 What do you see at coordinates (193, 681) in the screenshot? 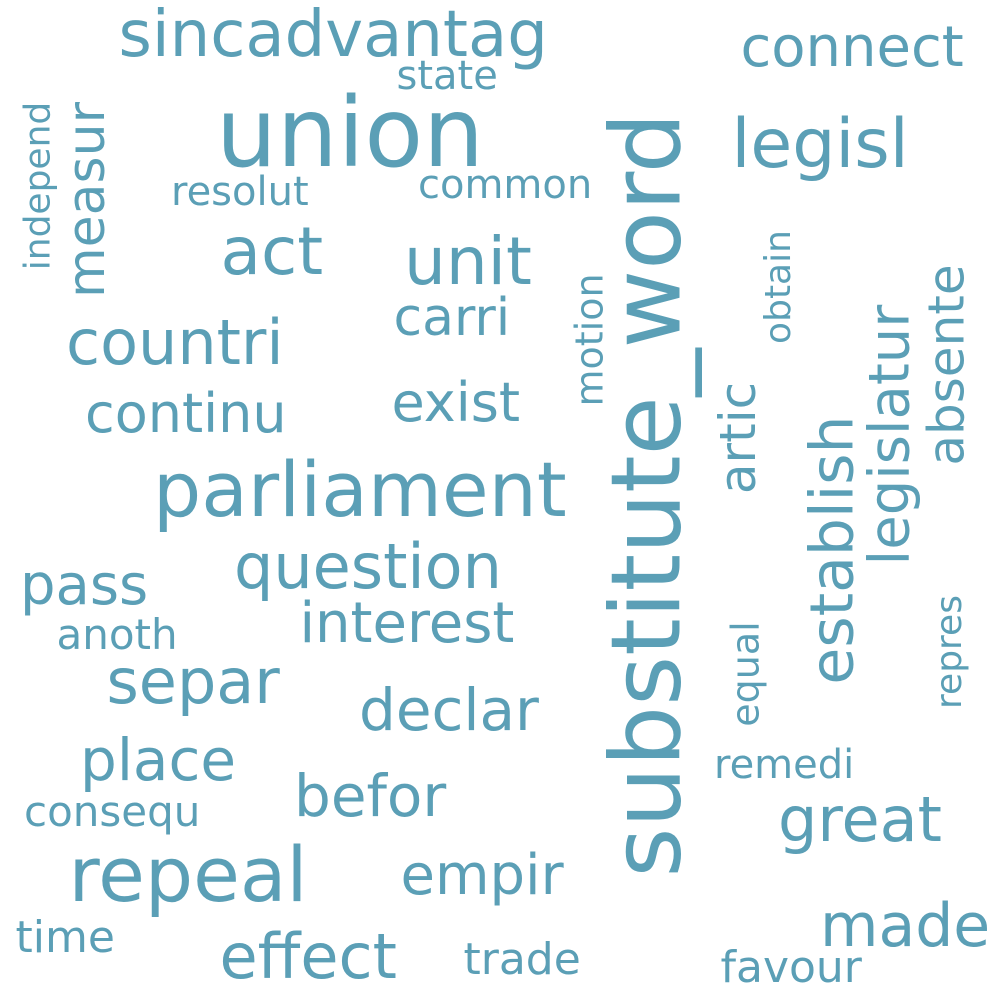
I see `word-separ: separ` at bounding box center [193, 681].